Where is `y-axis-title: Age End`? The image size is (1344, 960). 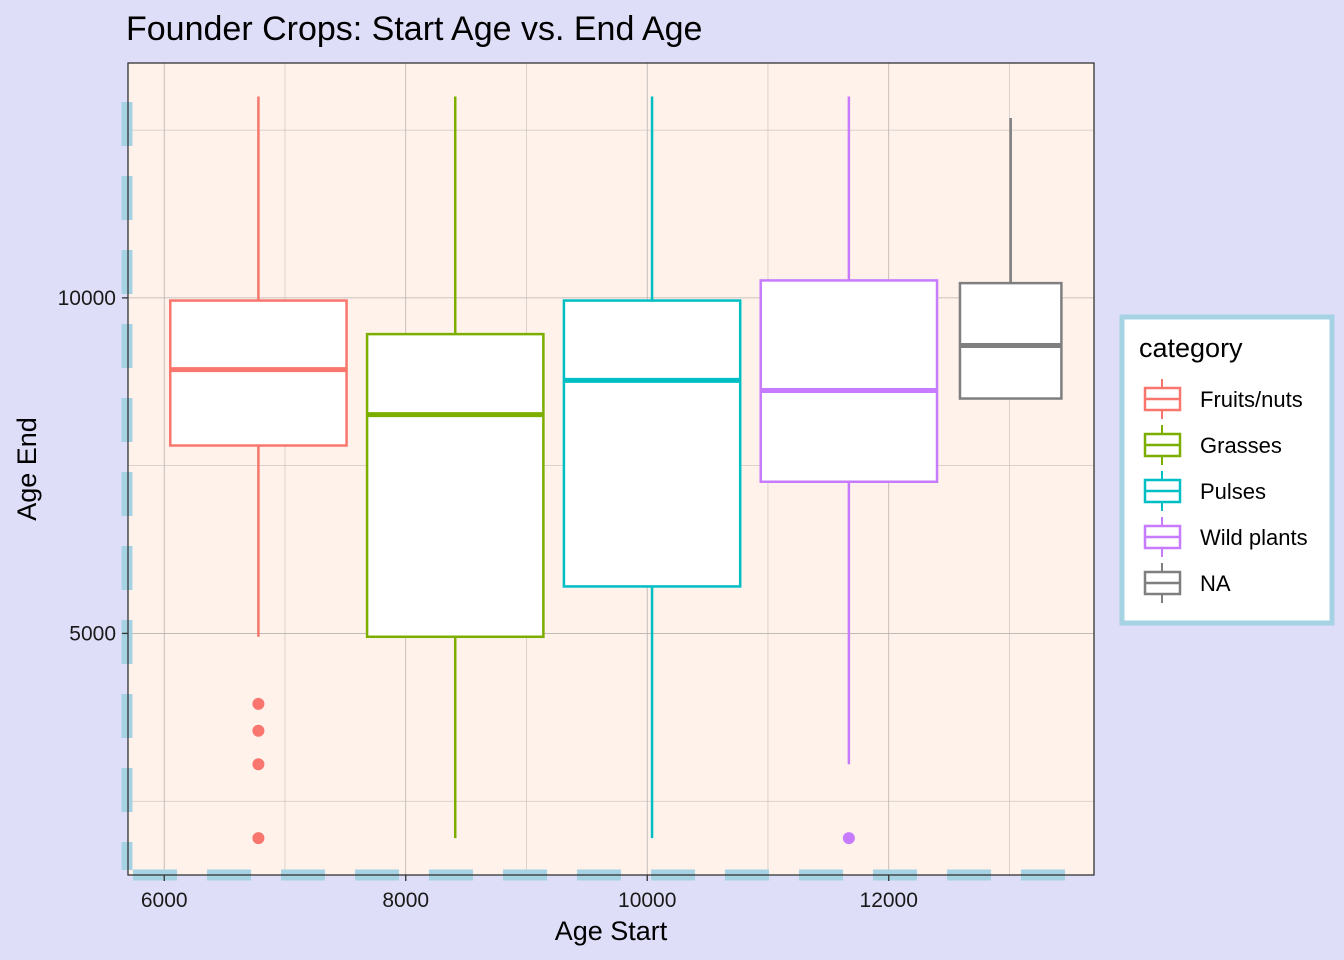 y-axis-title: Age End is located at coordinates (27, 469).